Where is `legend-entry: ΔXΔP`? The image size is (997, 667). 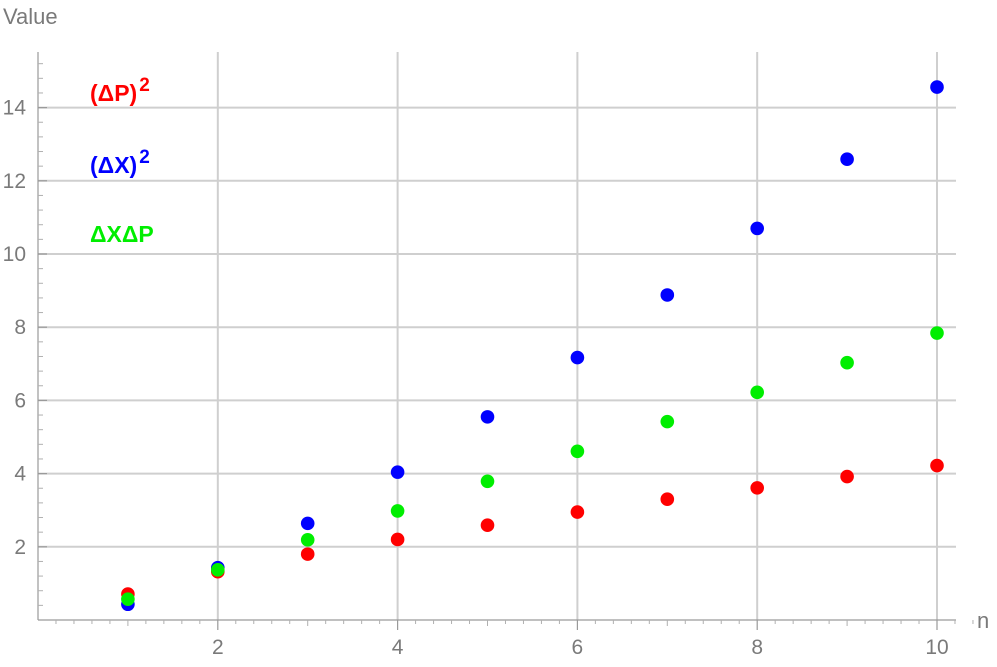 legend-entry: ΔXΔP is located at coordinates (122, 234).